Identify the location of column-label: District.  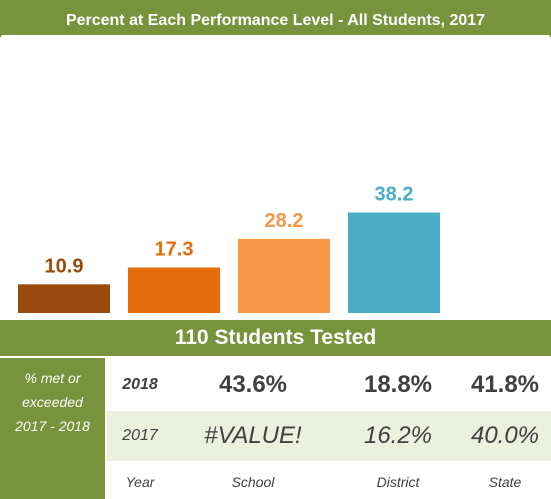
(398, 482).